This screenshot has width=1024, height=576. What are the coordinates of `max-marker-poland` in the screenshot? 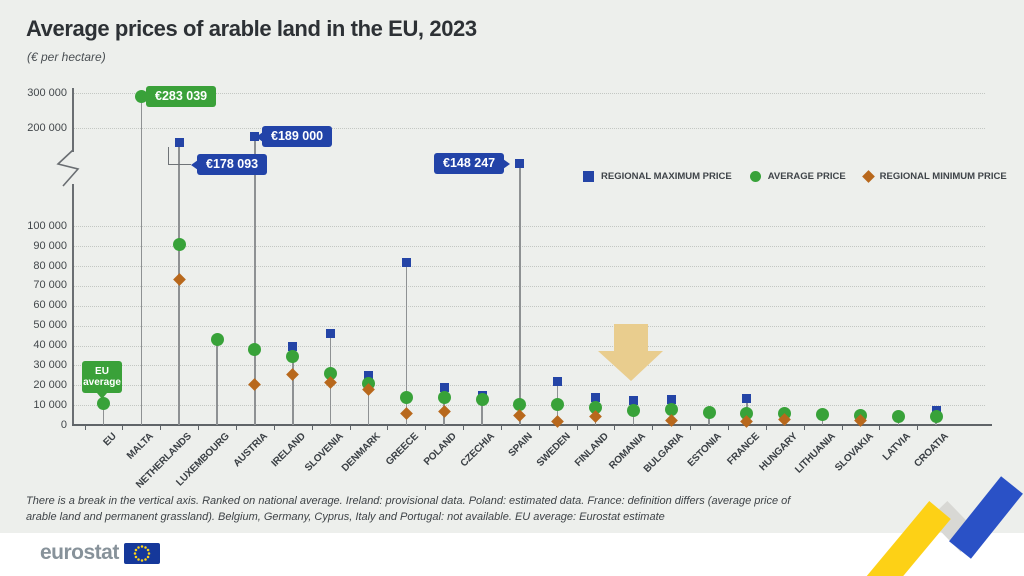 It's located at (444, 387).